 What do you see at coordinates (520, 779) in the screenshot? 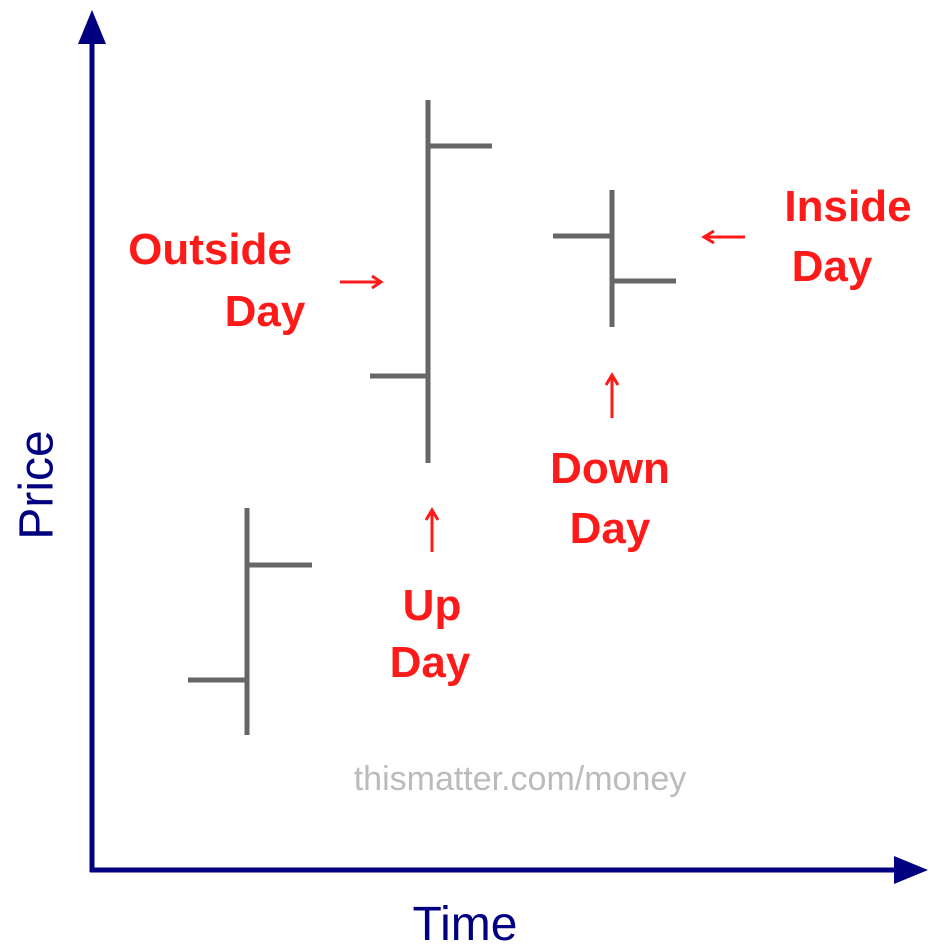
I see `watermark: thismatter.com/money` at bounding box center [520, 779].